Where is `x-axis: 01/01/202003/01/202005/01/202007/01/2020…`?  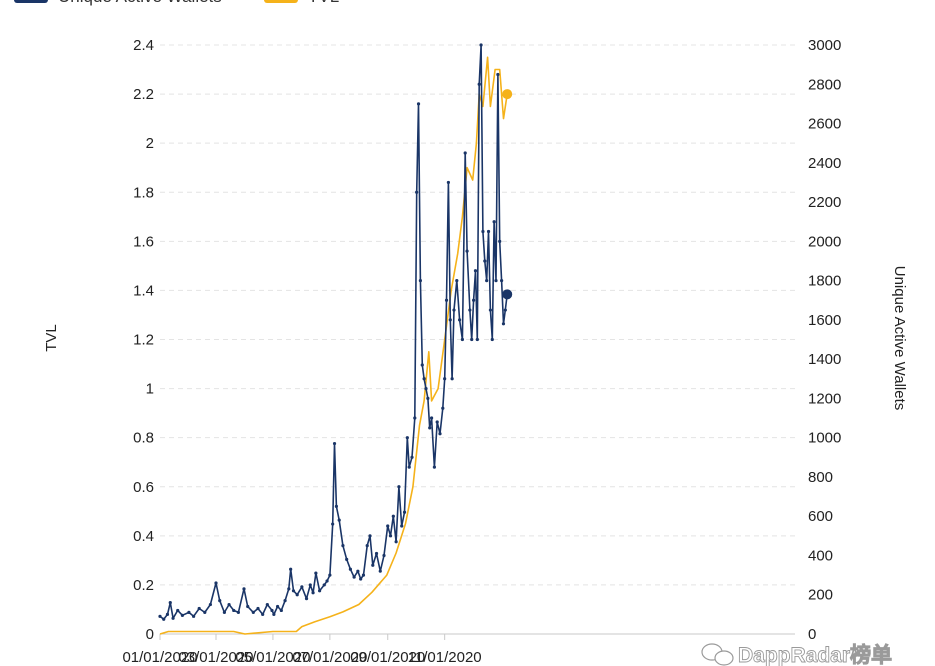 x-axis: 01/01/202003/01/202005/01/202007/01/2020… is located at coordinates (302, 650).